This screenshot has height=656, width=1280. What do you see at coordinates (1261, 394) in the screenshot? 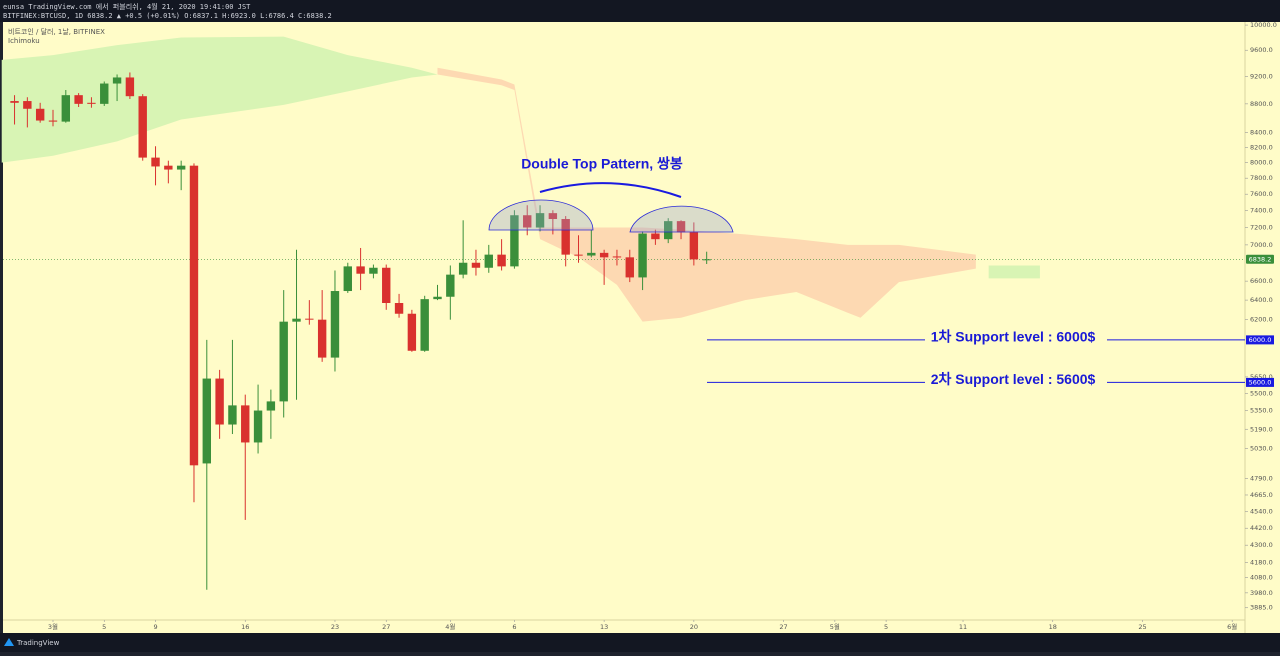
I see `y-tick-label: 5500.0` at bounding box center [1261, 394].